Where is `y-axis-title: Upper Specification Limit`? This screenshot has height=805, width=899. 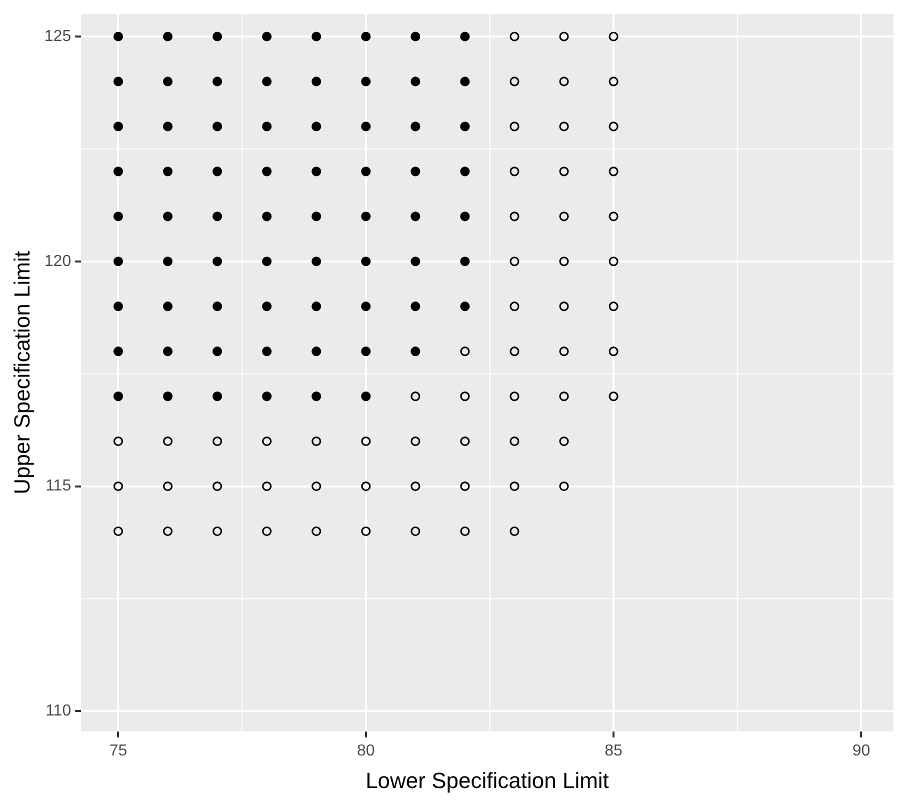 y-axis-title: Upper Specification Limit is located at coordinates (21, 372).